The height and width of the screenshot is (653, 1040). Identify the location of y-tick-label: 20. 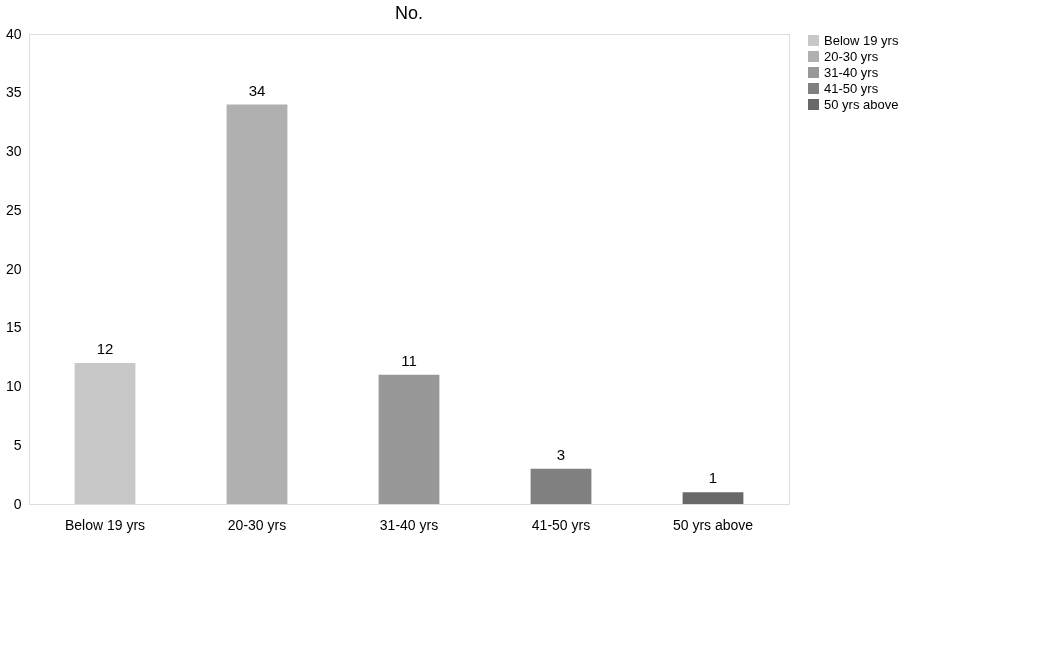
(13, 268).